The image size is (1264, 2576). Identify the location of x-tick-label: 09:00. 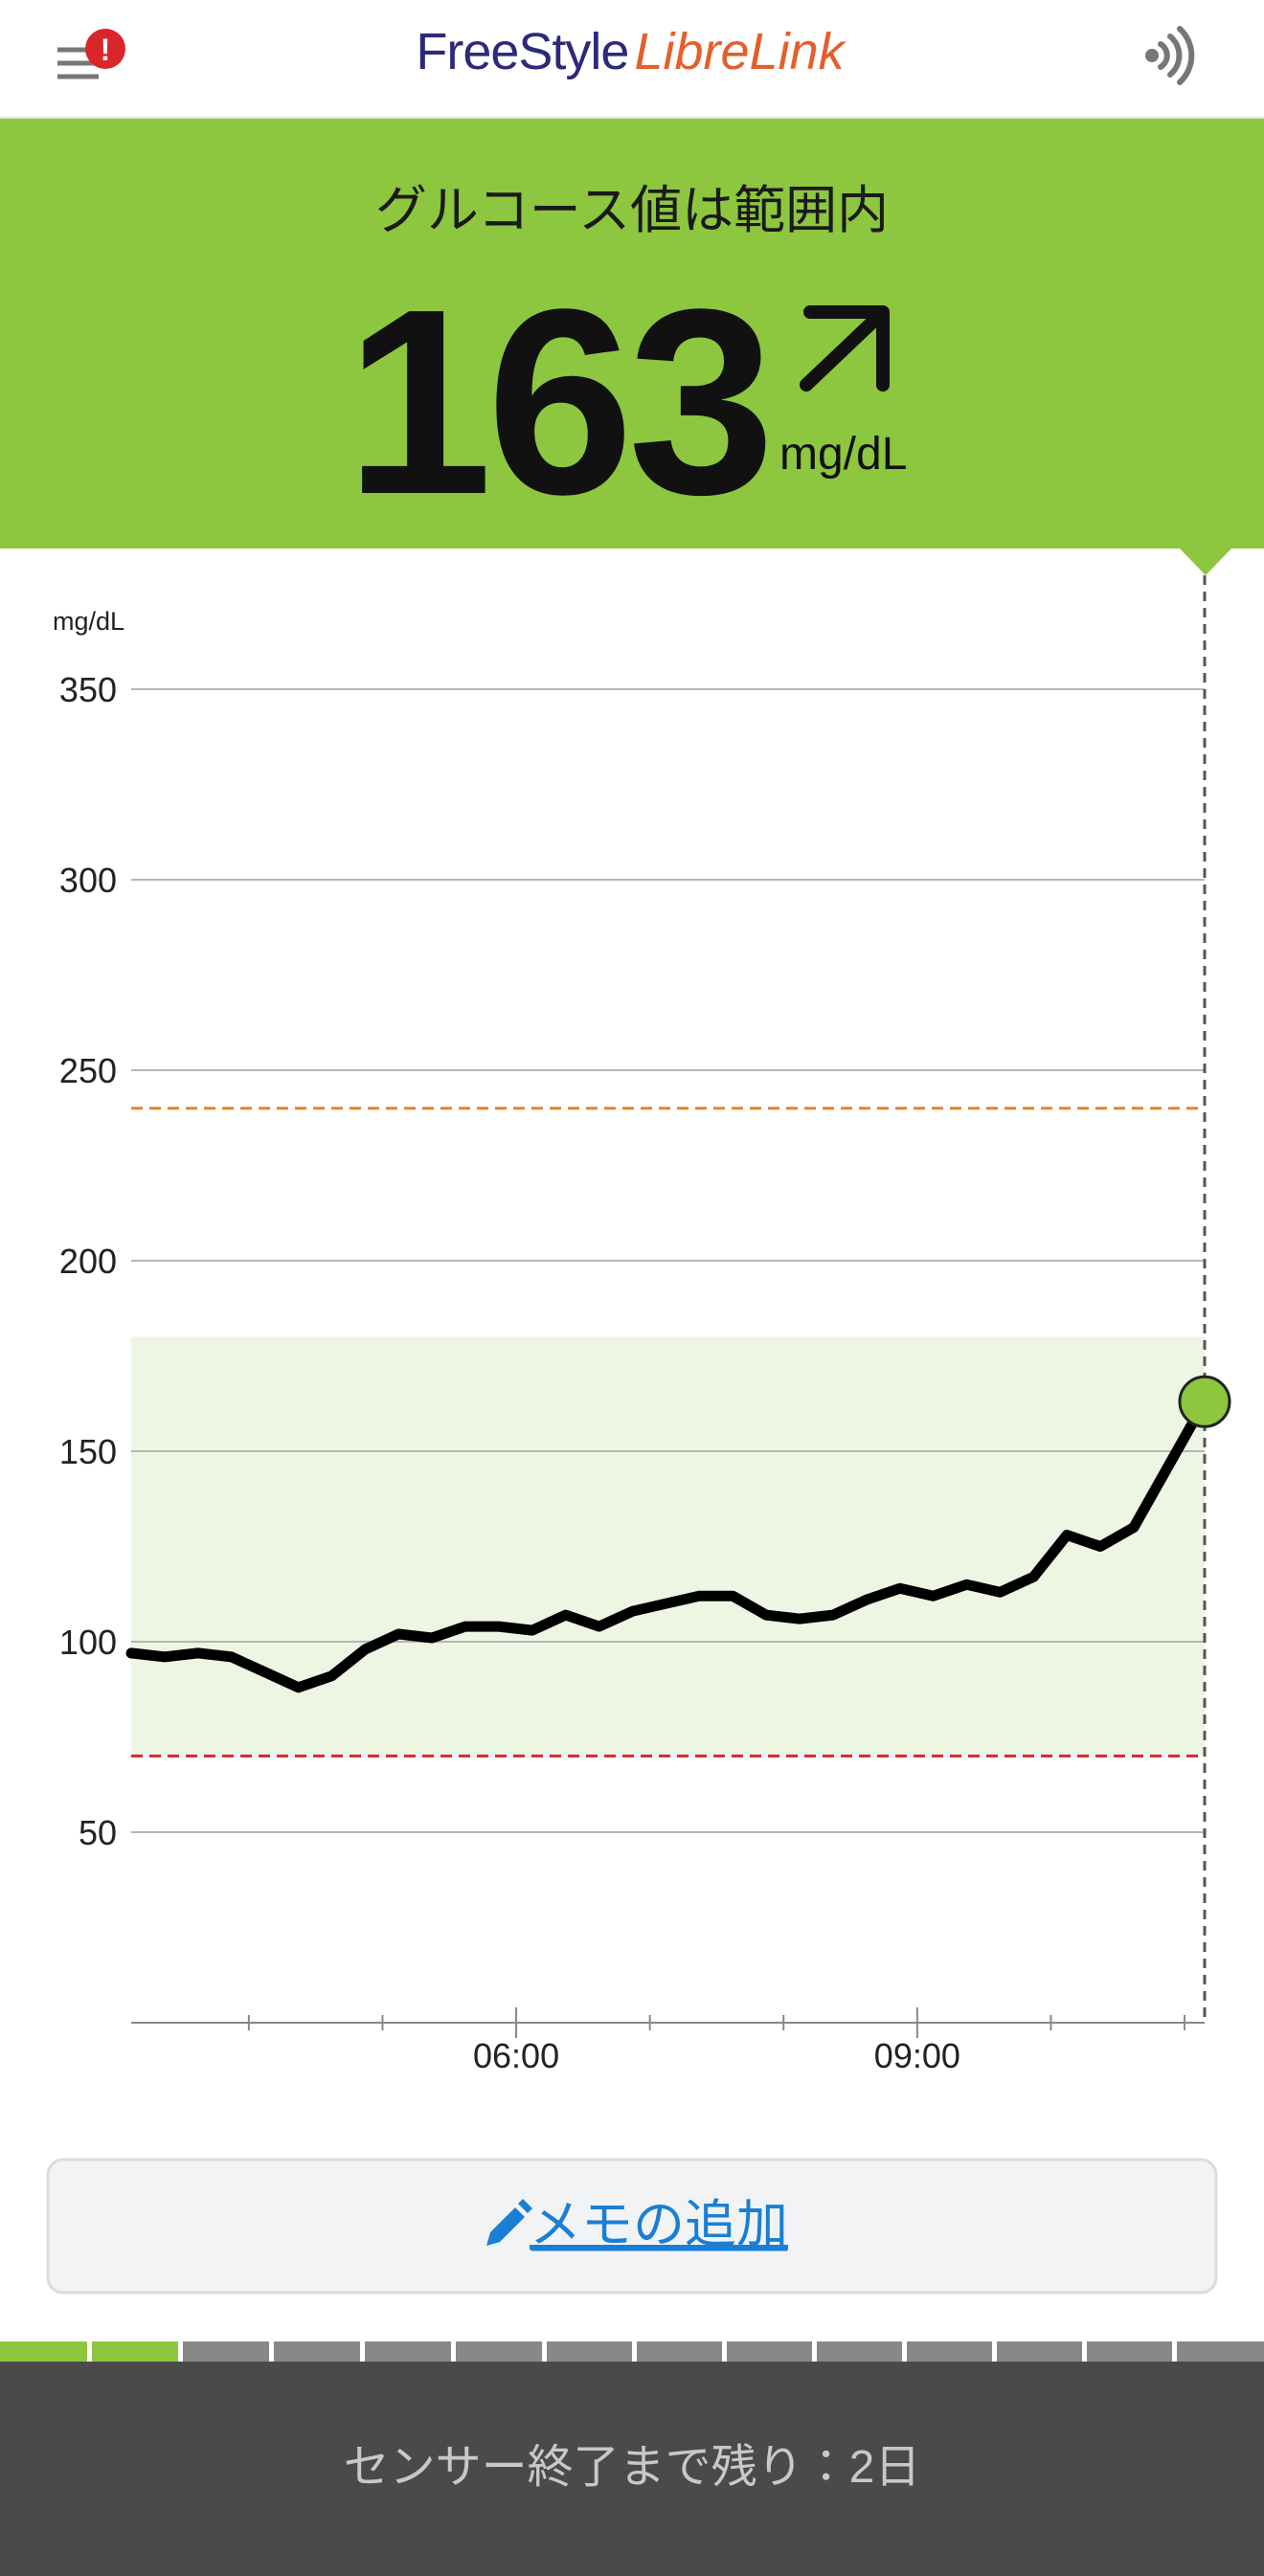
(917, 2056).